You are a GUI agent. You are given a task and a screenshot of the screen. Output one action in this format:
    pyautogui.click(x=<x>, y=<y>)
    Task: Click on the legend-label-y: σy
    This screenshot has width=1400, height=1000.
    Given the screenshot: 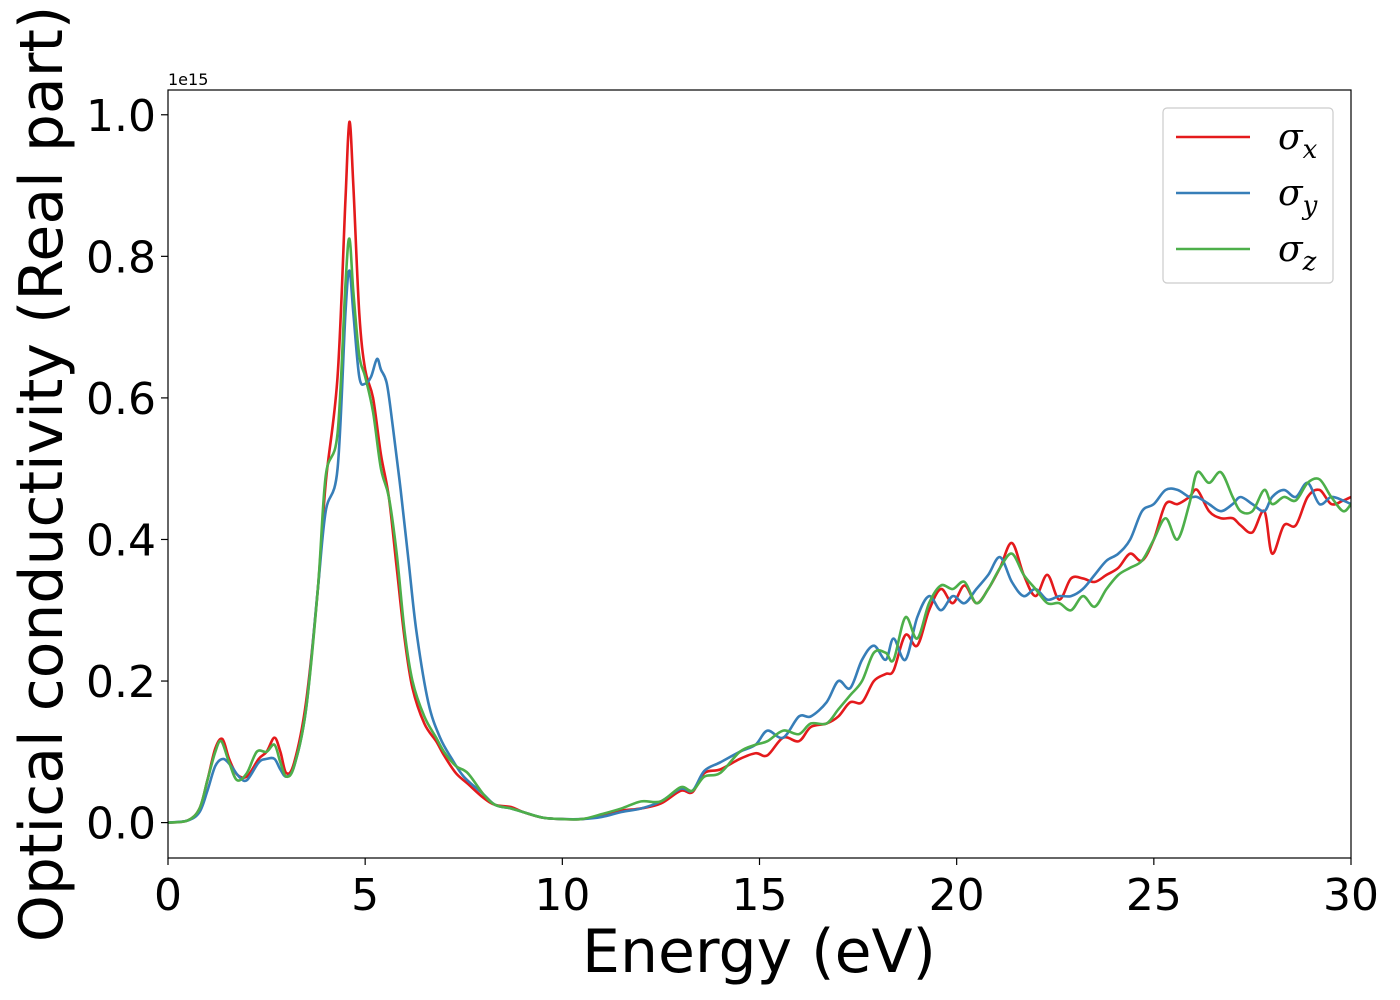 What is the action you would take?
    pyautogui.click(x=1298, y=197)
    